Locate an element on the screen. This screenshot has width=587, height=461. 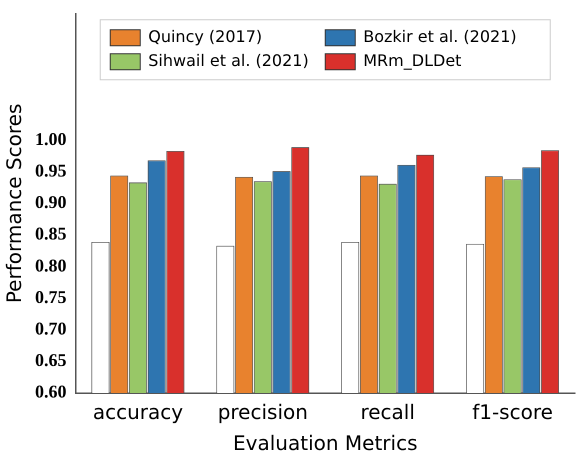
x-tick-label: precision is located at coordinates (263, 412).